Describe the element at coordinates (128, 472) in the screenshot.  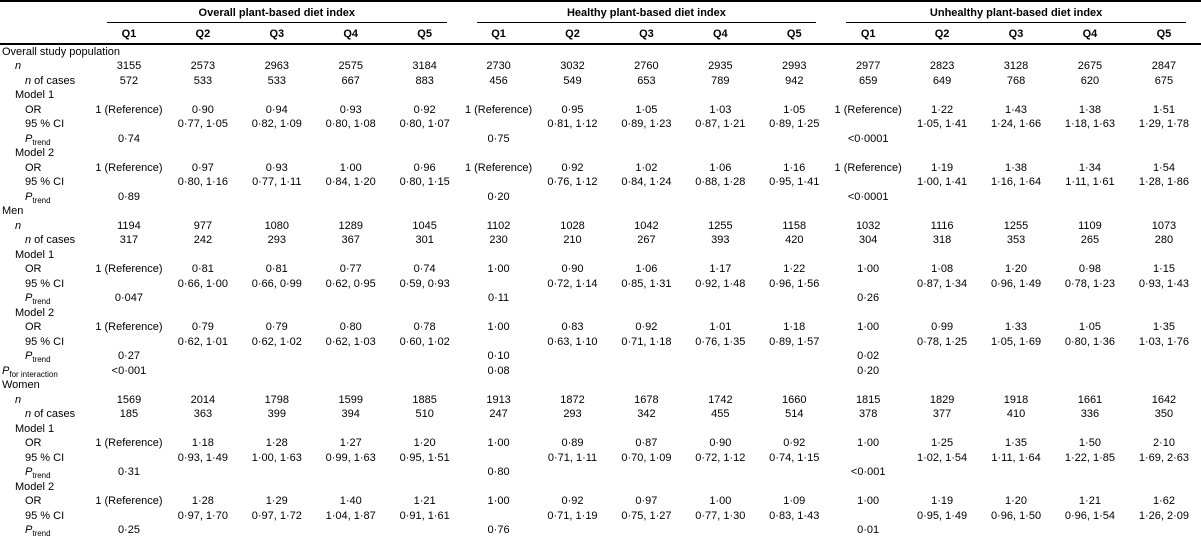
I see `data-cell: 0·31` at that location.